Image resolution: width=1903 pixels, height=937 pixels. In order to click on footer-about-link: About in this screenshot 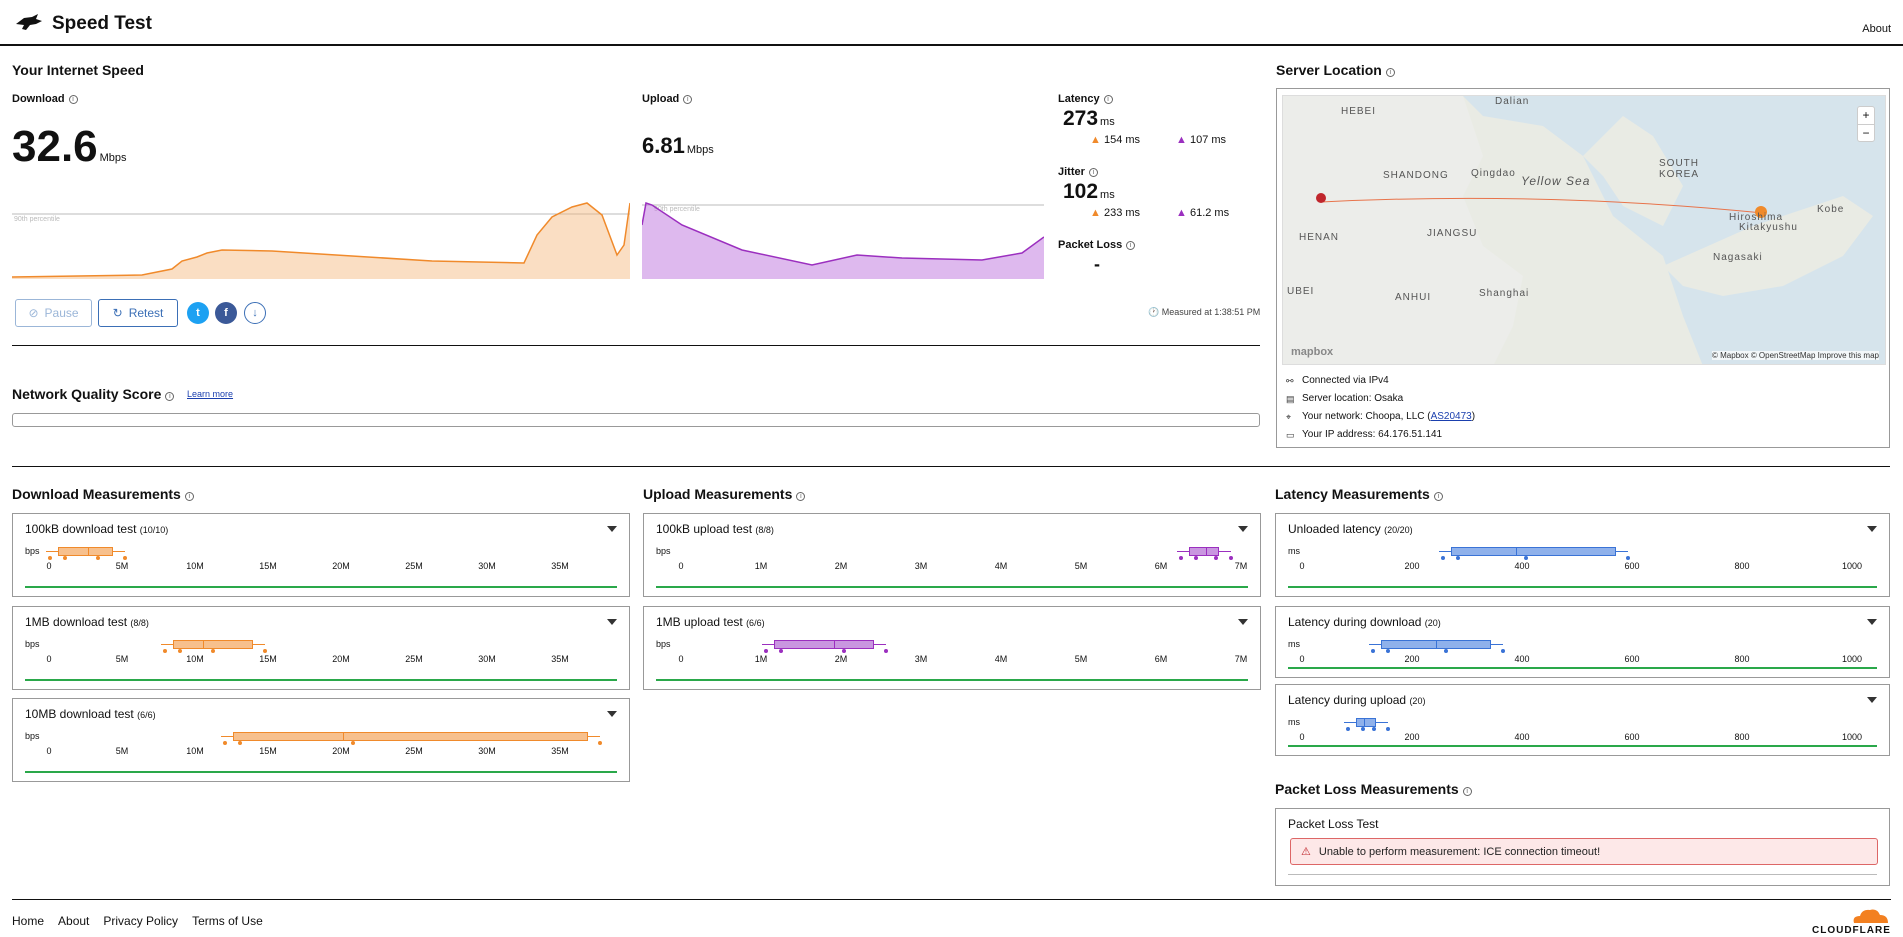, I will do `click(74, 921)`.